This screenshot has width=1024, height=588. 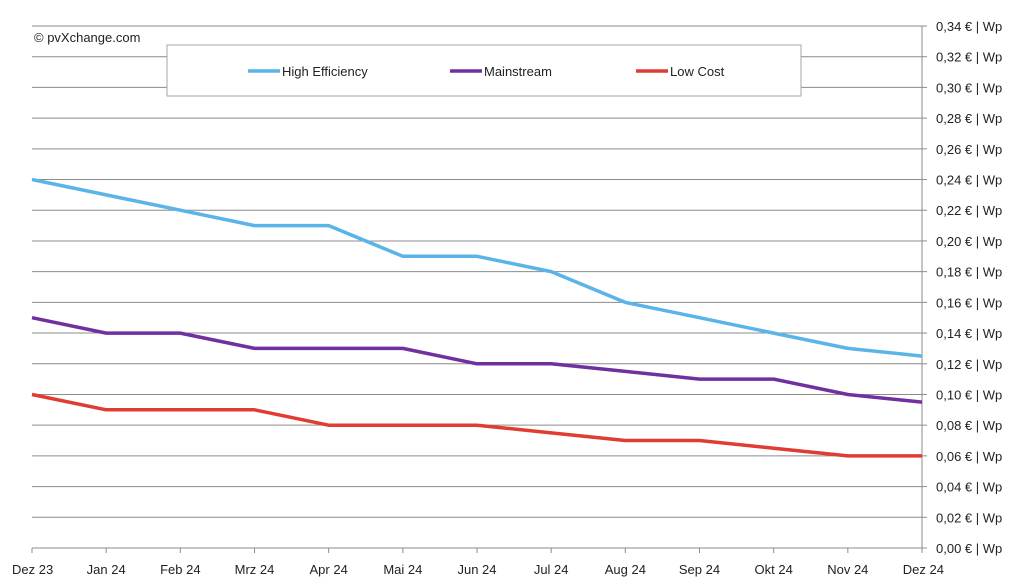 I want to click on y-tick-label: 0,02 € | Wp, so click(x=969, y=517).